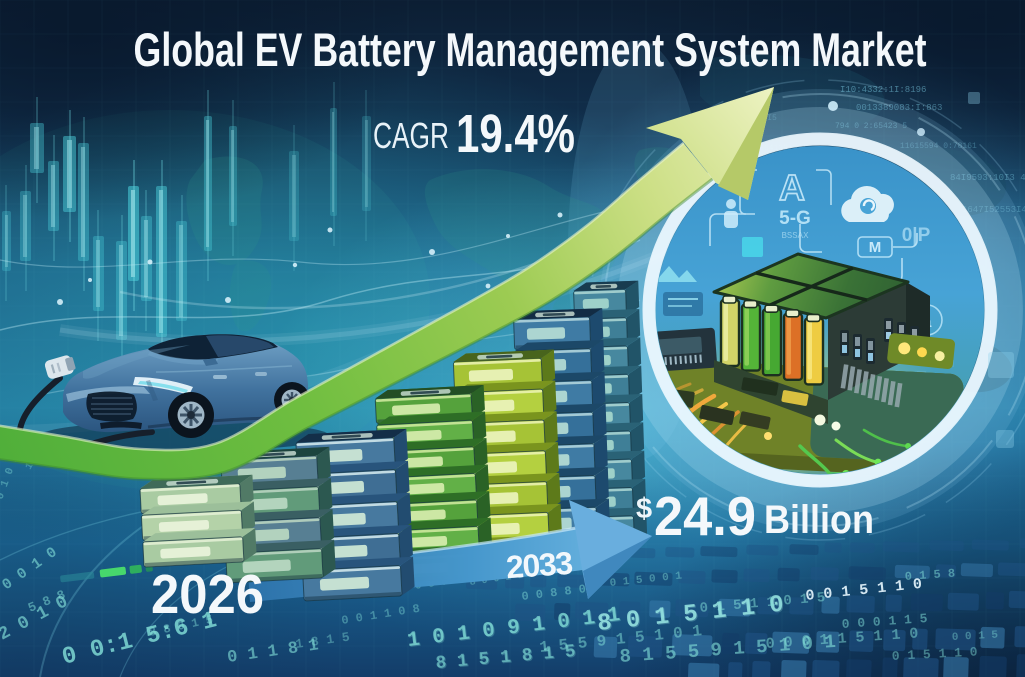  What do you see at coordinates (916, 235) in the screenshot?
I see `svg-text: 0|P` at bounding box center [916, 235].